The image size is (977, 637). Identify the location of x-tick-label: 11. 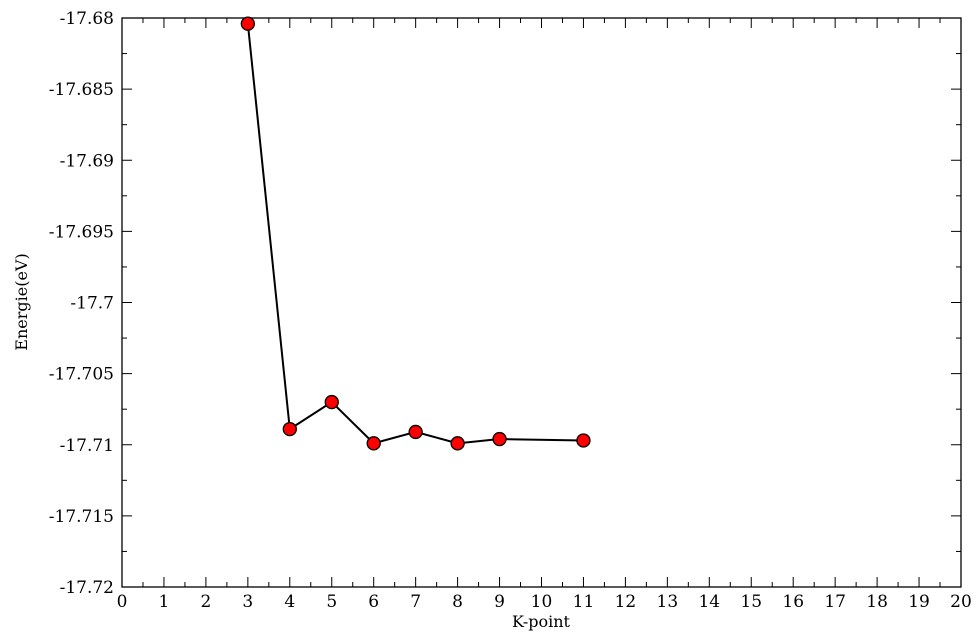
(584, 602).